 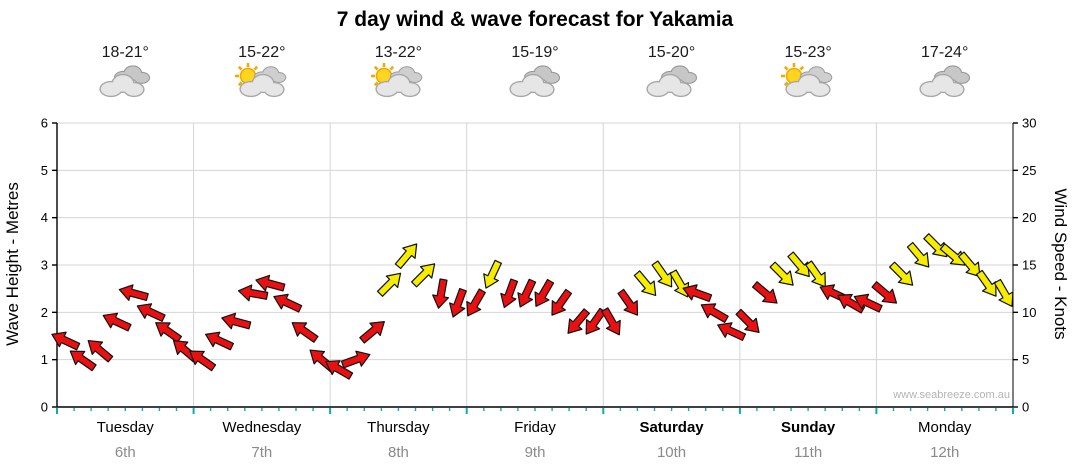 I want to click on temperature-range: 15-20°, so click(x=671, y=52).